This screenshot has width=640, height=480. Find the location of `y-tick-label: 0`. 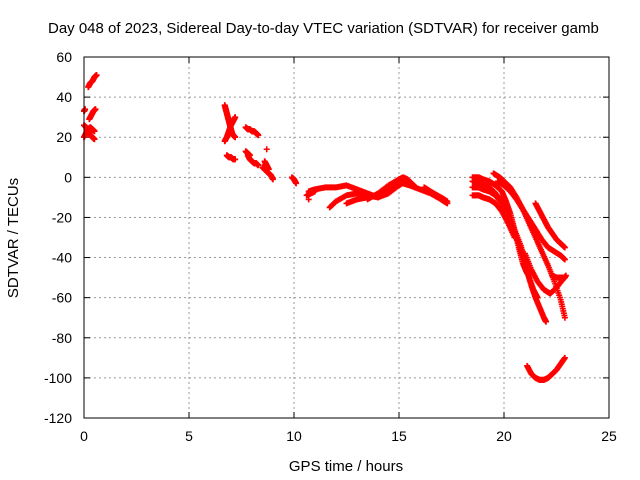

y-tick-label: 0 is located at coordinates (68, 177).